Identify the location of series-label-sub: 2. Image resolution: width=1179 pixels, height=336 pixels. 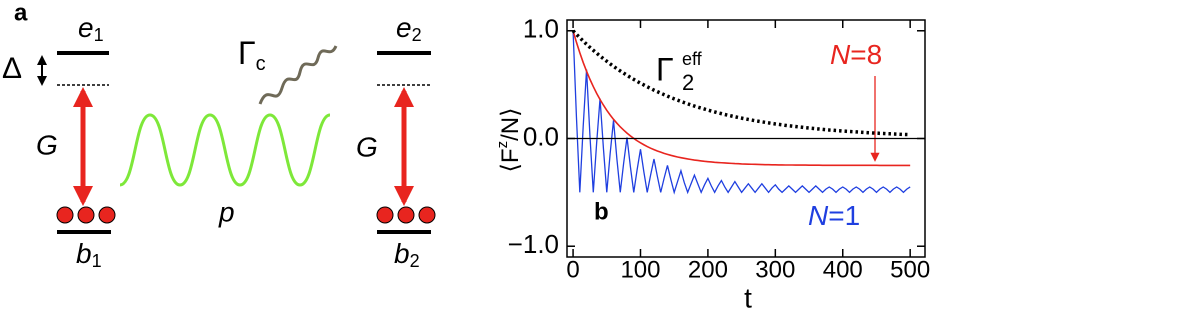
(688, 82).